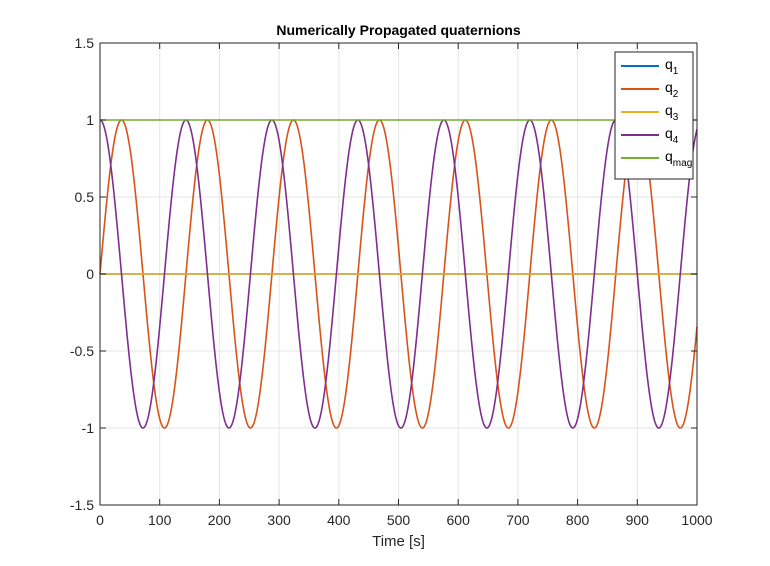  I want to click on y-tick-label: 0.5, so click(85, 197).